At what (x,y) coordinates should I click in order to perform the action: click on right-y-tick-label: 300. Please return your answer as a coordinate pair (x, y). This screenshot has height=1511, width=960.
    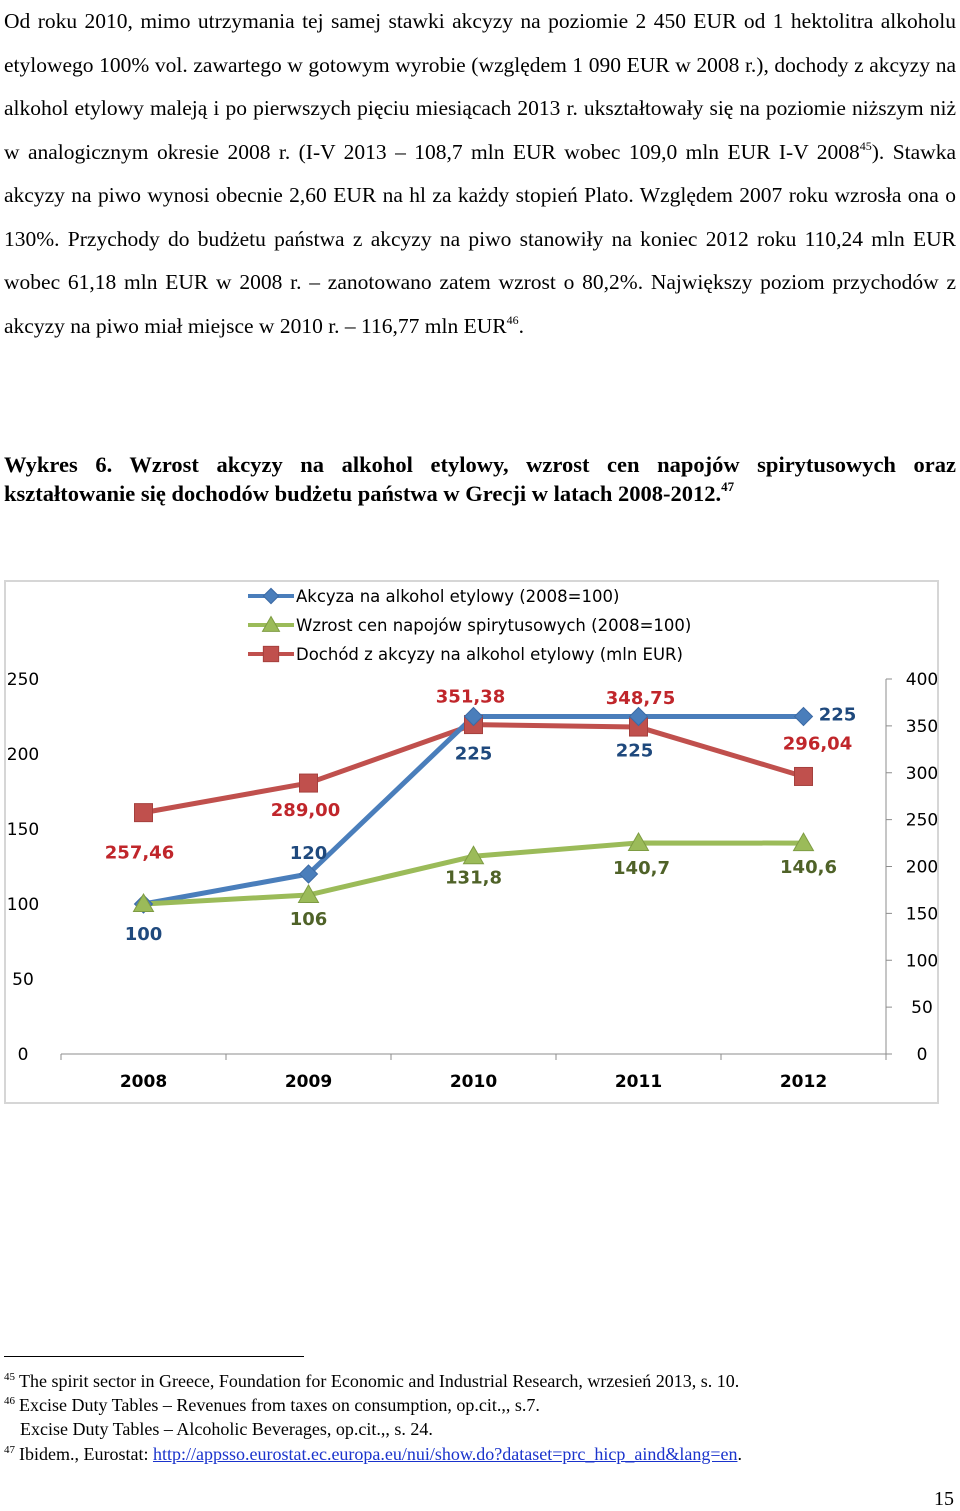
    Looking at the image, I should click on (922, 774).